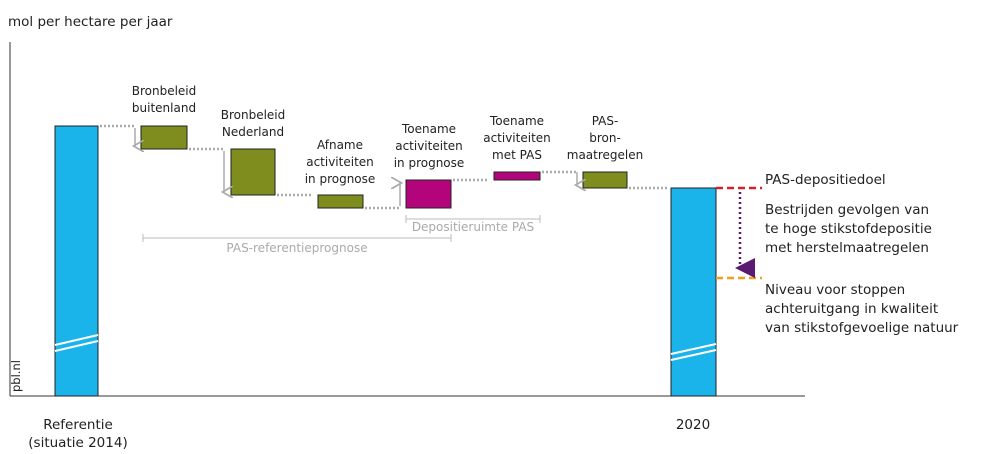  Describe the element at coordinates (847, 248) in the screenshot. I see `annotation: met herstelmaatregelen` at that location.